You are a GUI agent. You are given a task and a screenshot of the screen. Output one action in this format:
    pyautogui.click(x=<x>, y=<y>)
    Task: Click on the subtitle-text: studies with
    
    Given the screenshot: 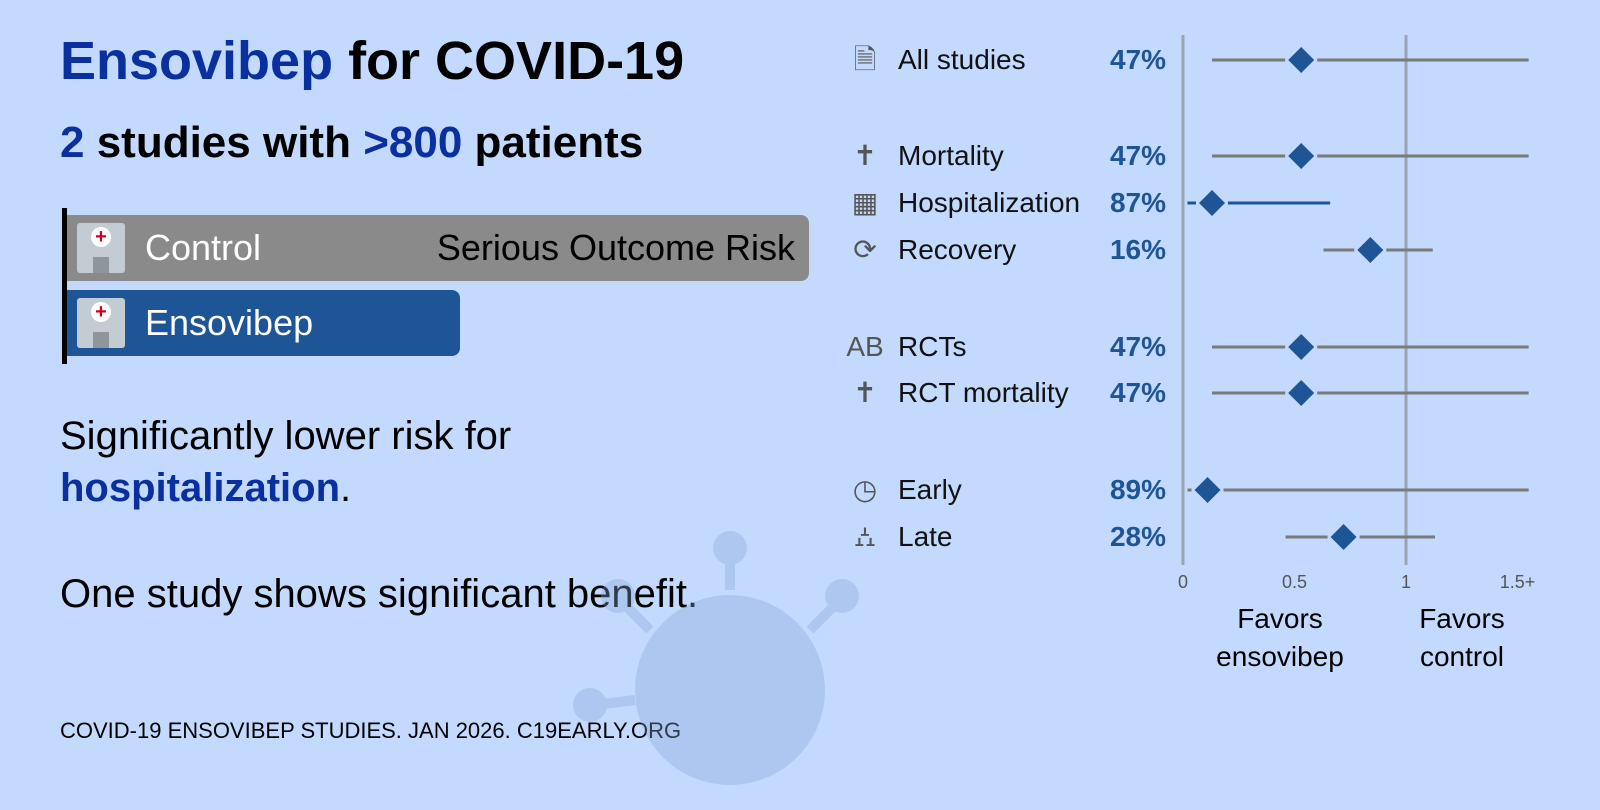 What is the action you would take?
    pyautogui.click(x=224, y=142)
    